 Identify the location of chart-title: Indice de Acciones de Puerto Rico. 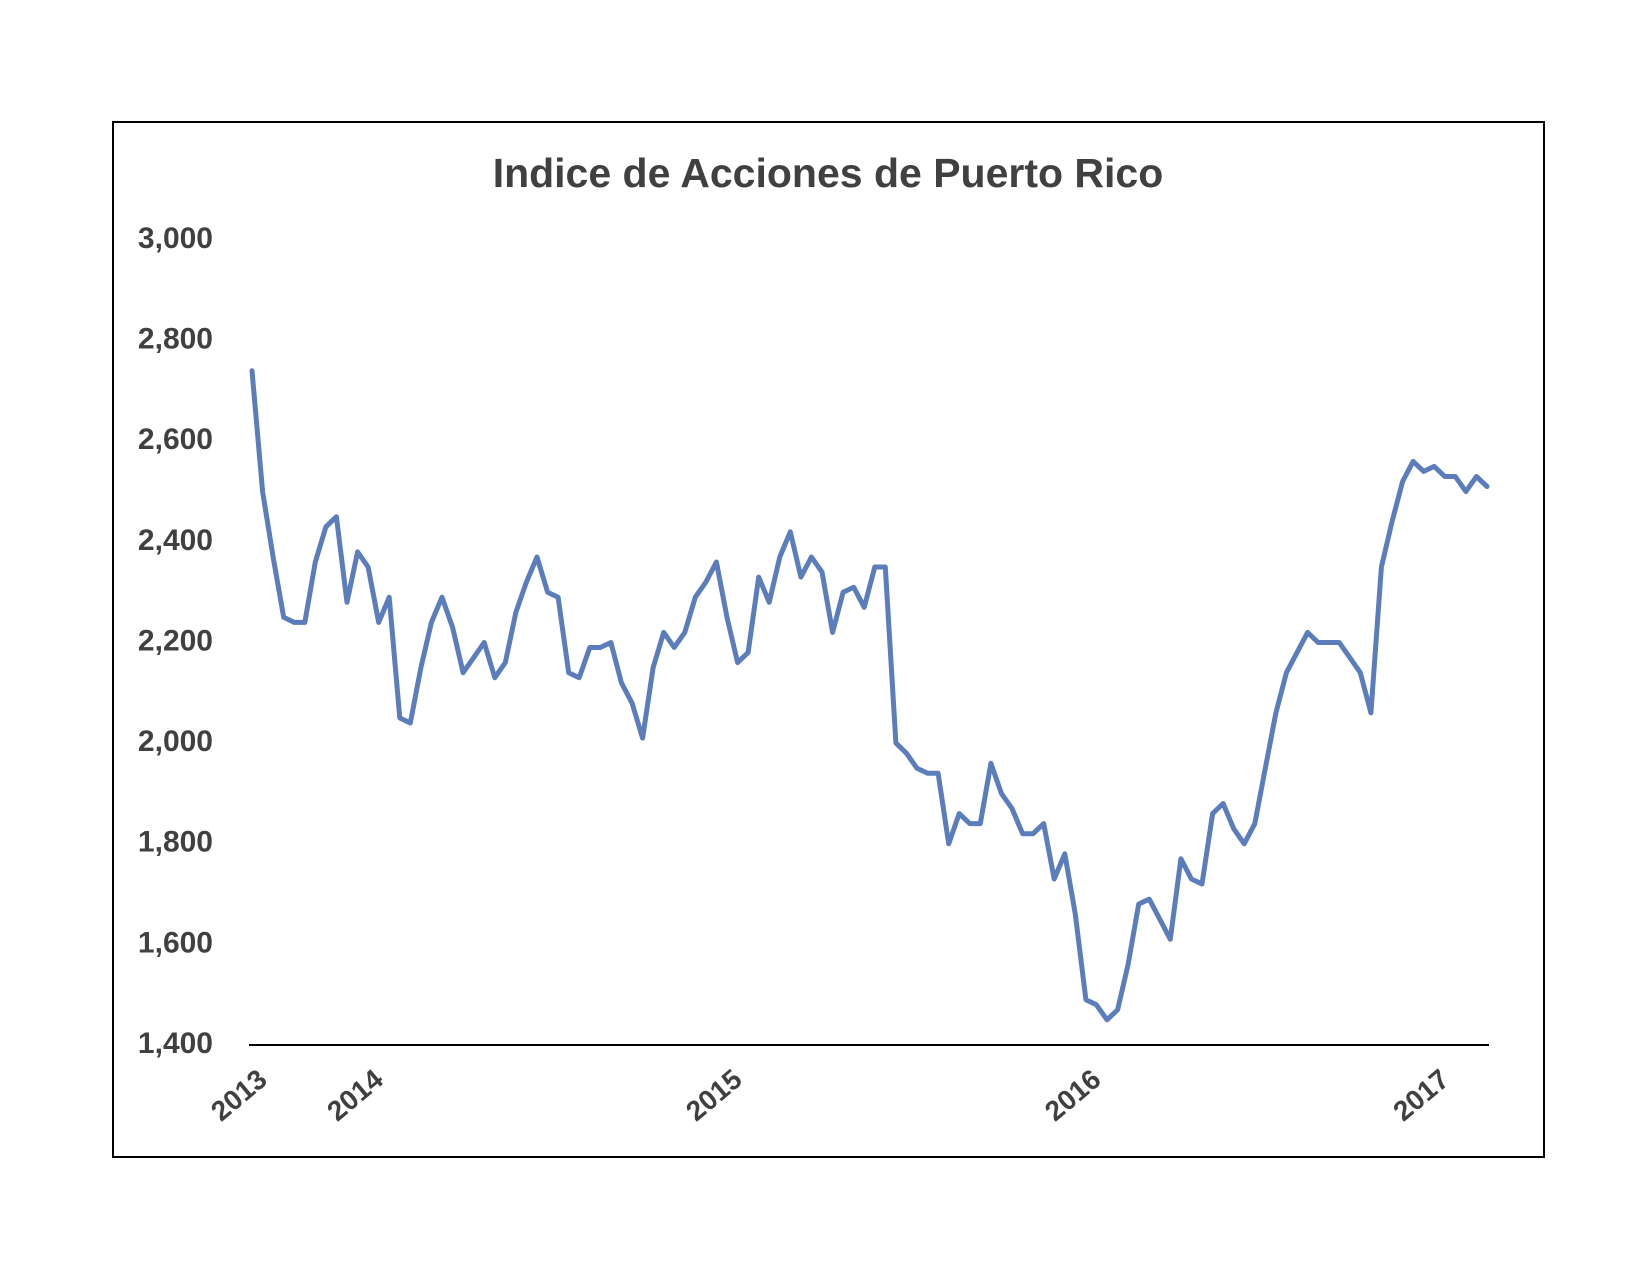
(828, 173).